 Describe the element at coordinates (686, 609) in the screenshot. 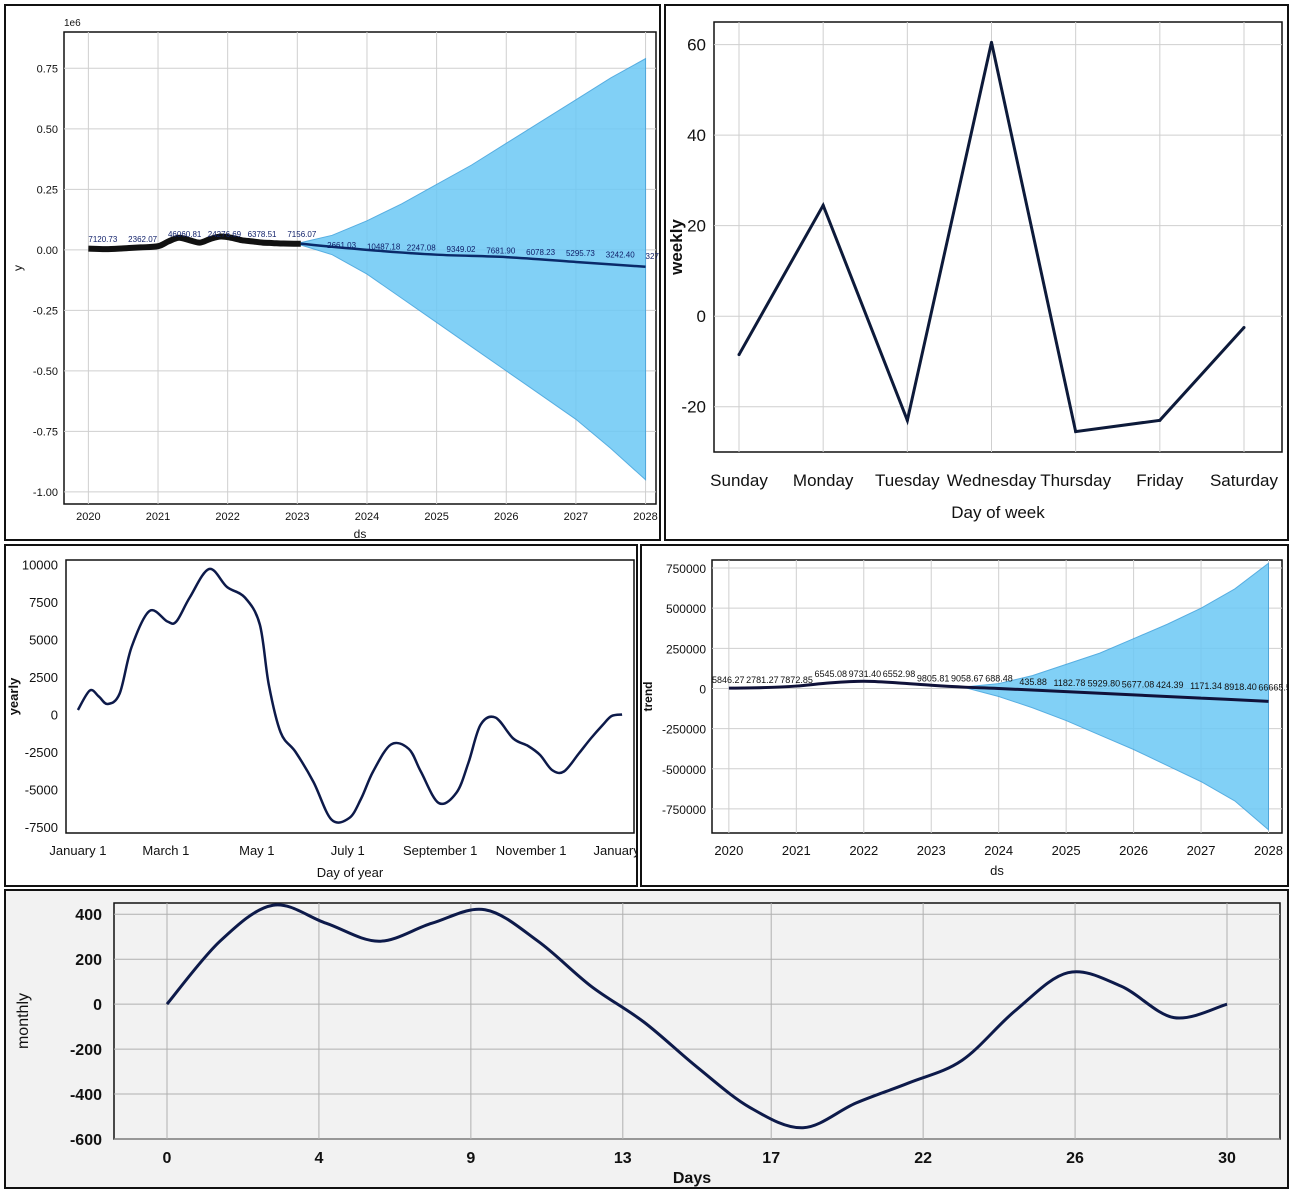

I see `y-tick-label: 500000` at that location.